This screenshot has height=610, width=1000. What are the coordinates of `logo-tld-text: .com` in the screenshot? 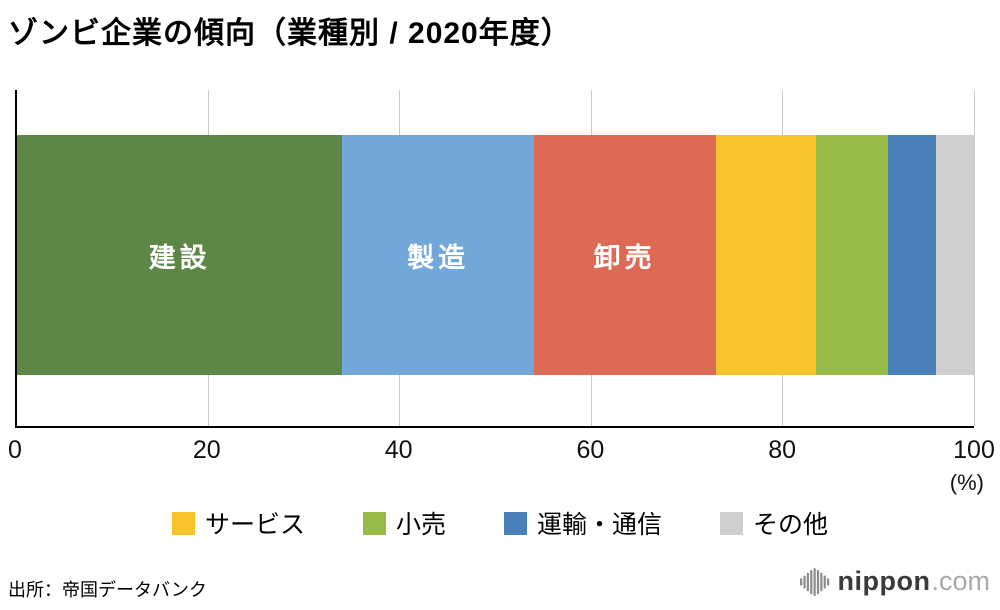 It's located at (960, 581).